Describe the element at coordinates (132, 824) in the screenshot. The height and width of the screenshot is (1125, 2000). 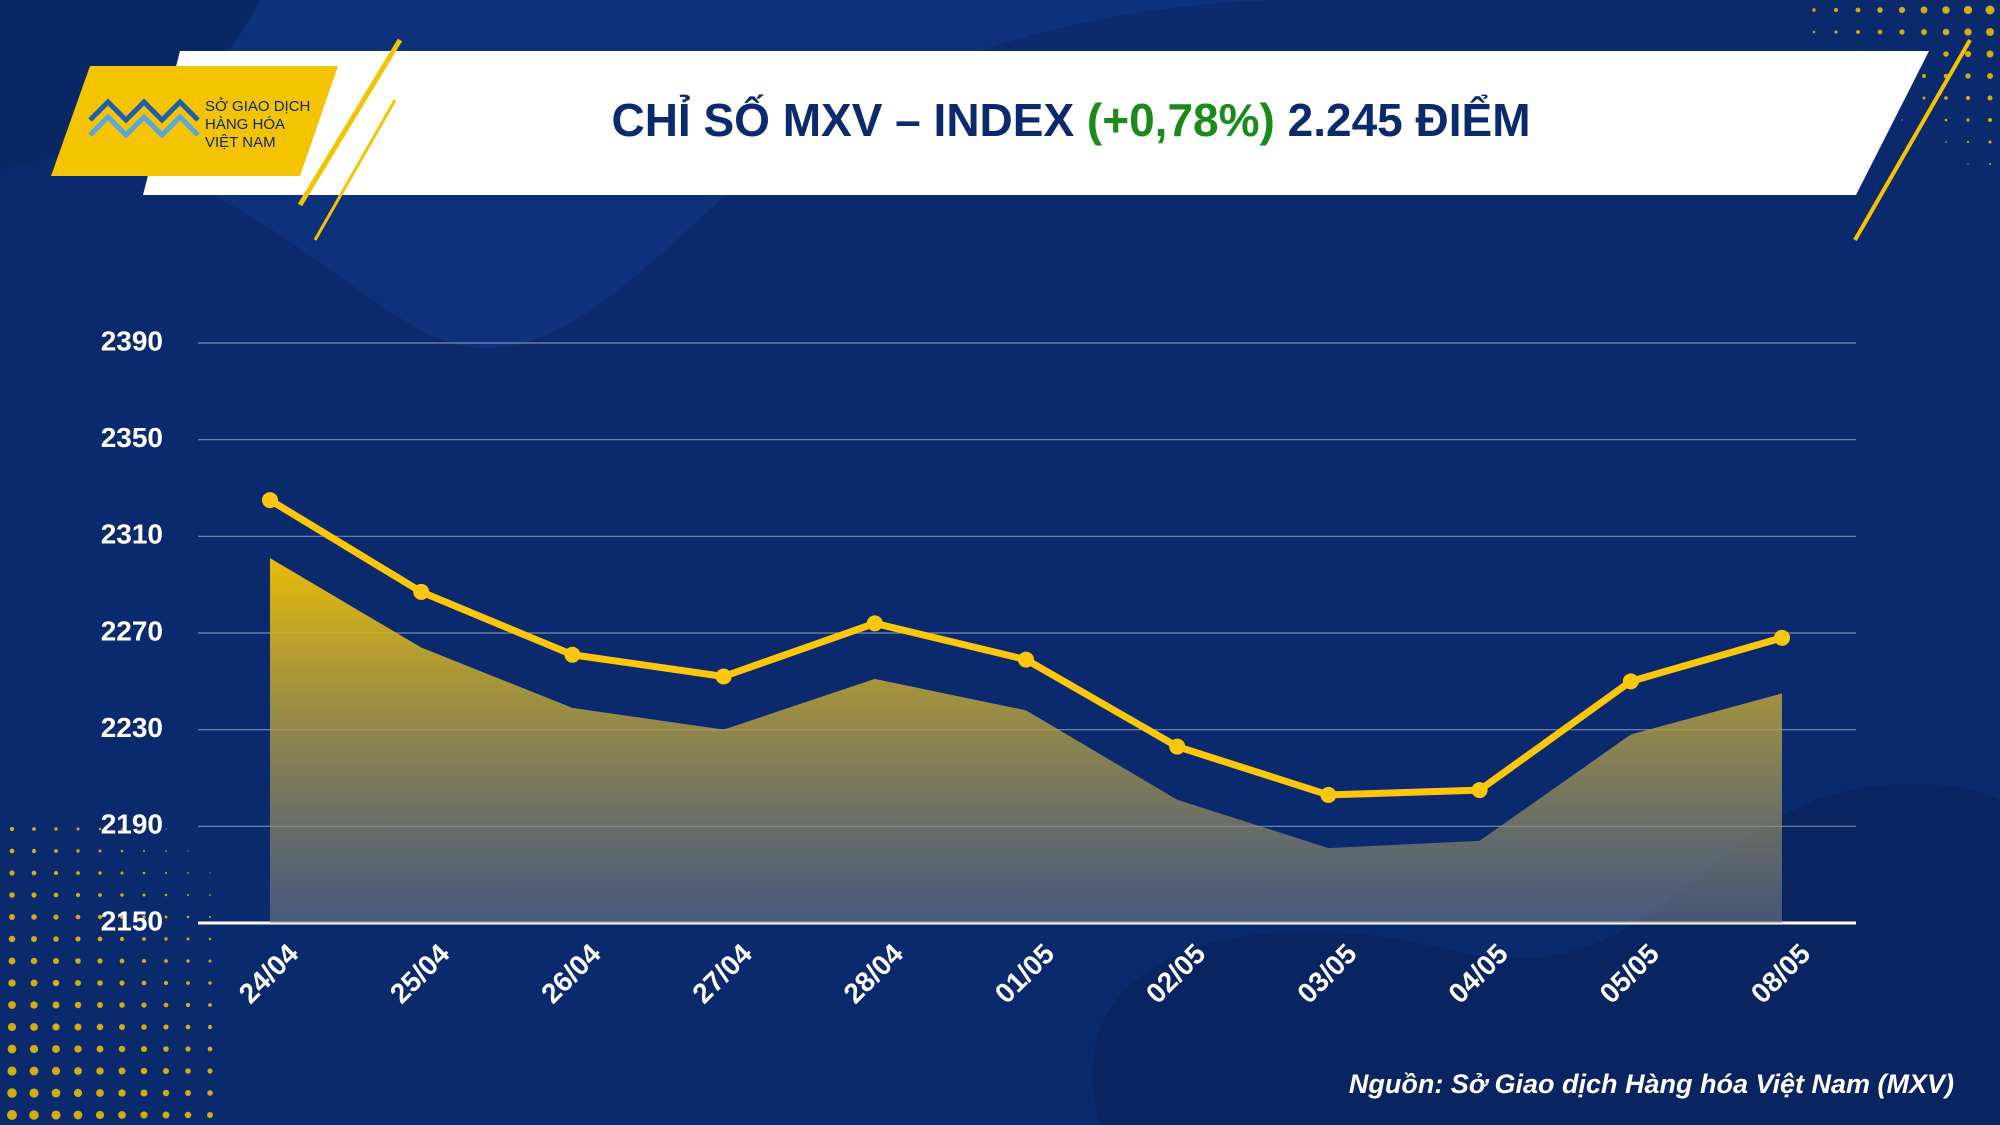
I see `y-tick-label: 2190` at that location.